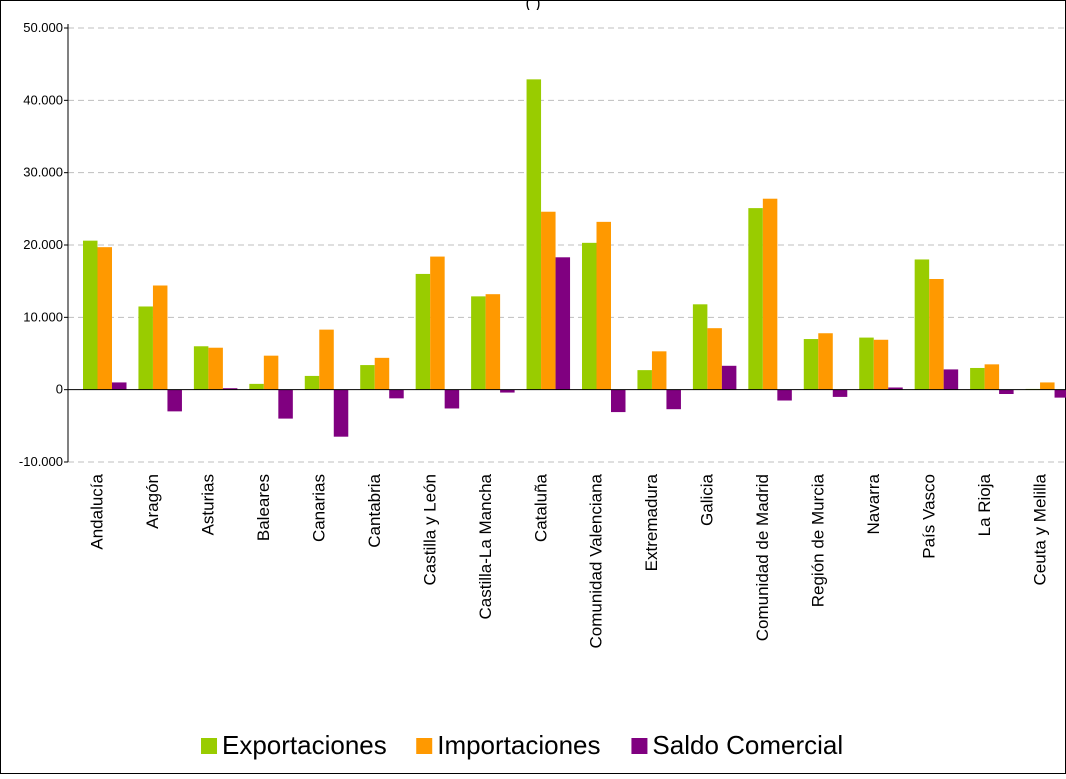  What do you see at coordinates (928, 516) in the screenshot?
I see `x-tick-label: País Vasco` at bounding box center [928, 516].